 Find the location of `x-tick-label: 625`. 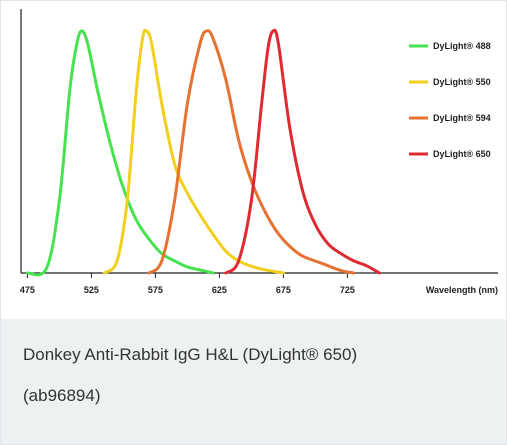

x-tick-label: 625 is located at coordinates (219, 290).